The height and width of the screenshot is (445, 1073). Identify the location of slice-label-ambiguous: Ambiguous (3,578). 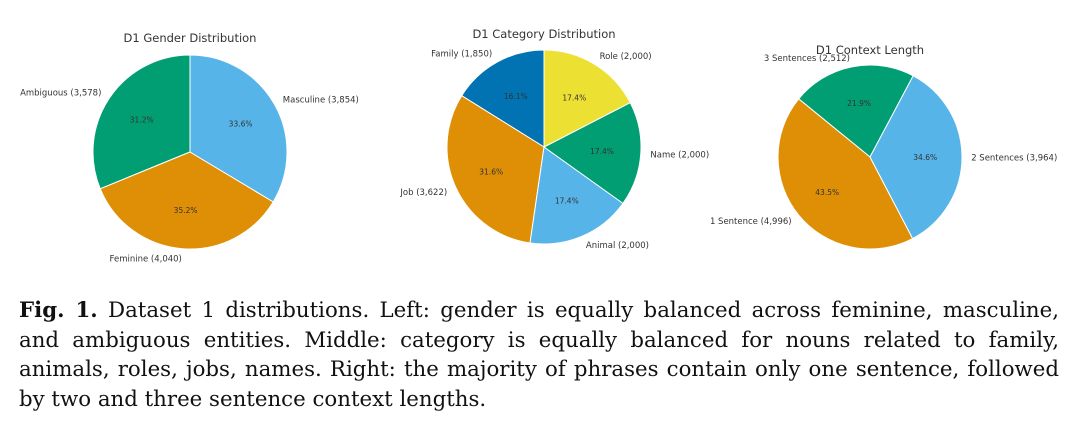
(60, 94).